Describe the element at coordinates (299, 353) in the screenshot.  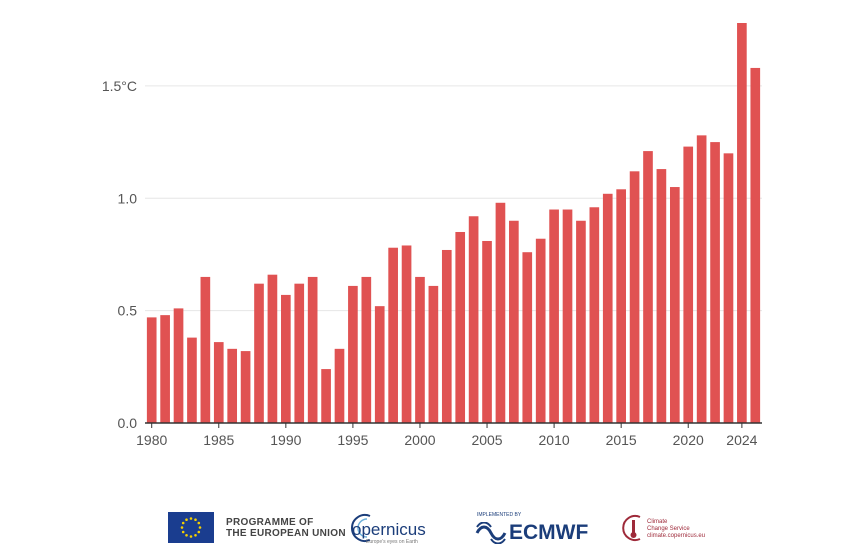
I see `bar-1991` at that location.